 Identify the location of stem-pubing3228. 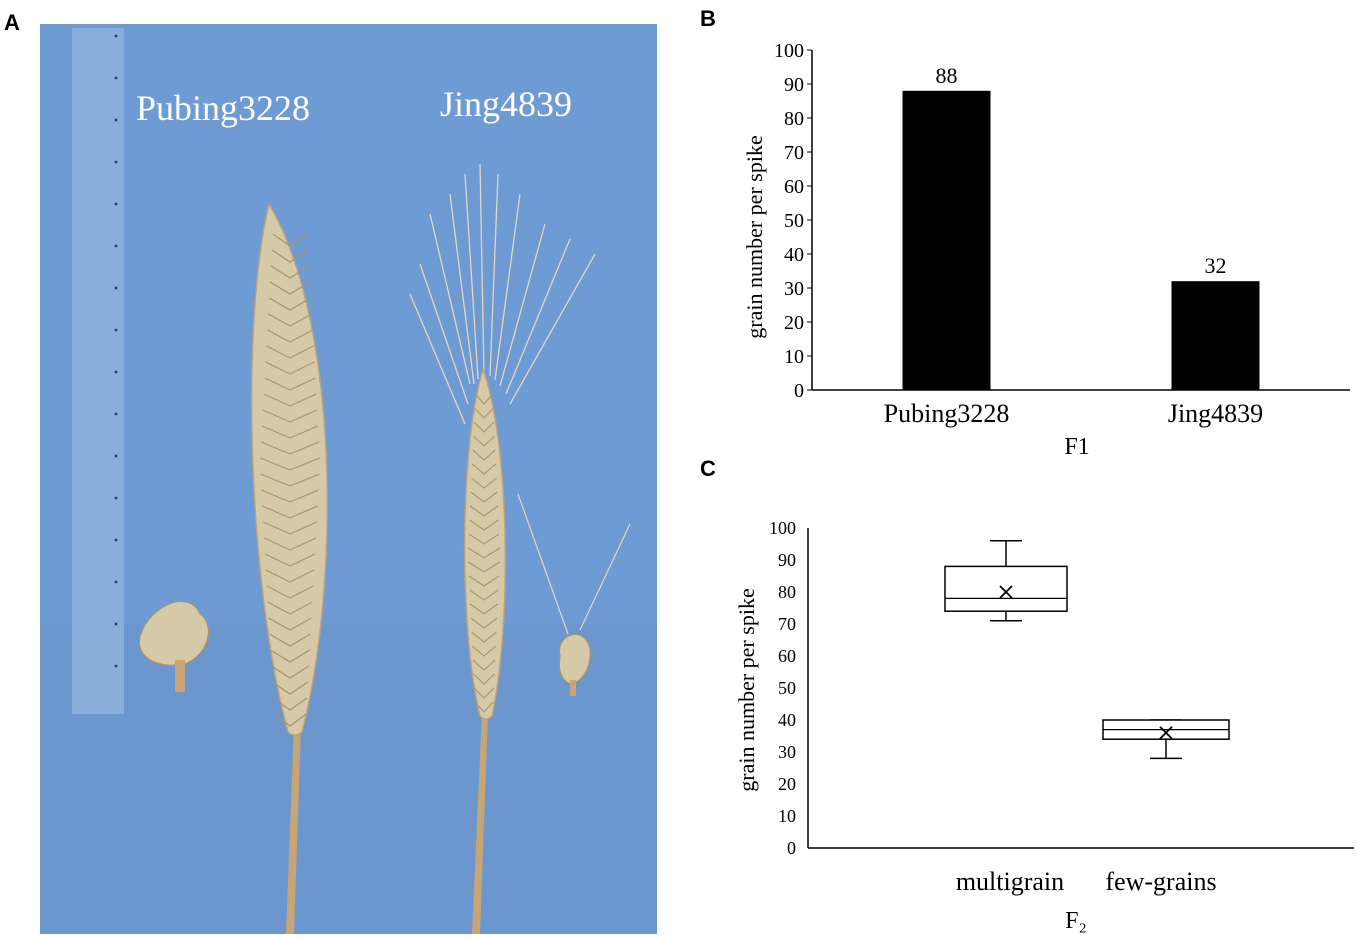
(293, 829).